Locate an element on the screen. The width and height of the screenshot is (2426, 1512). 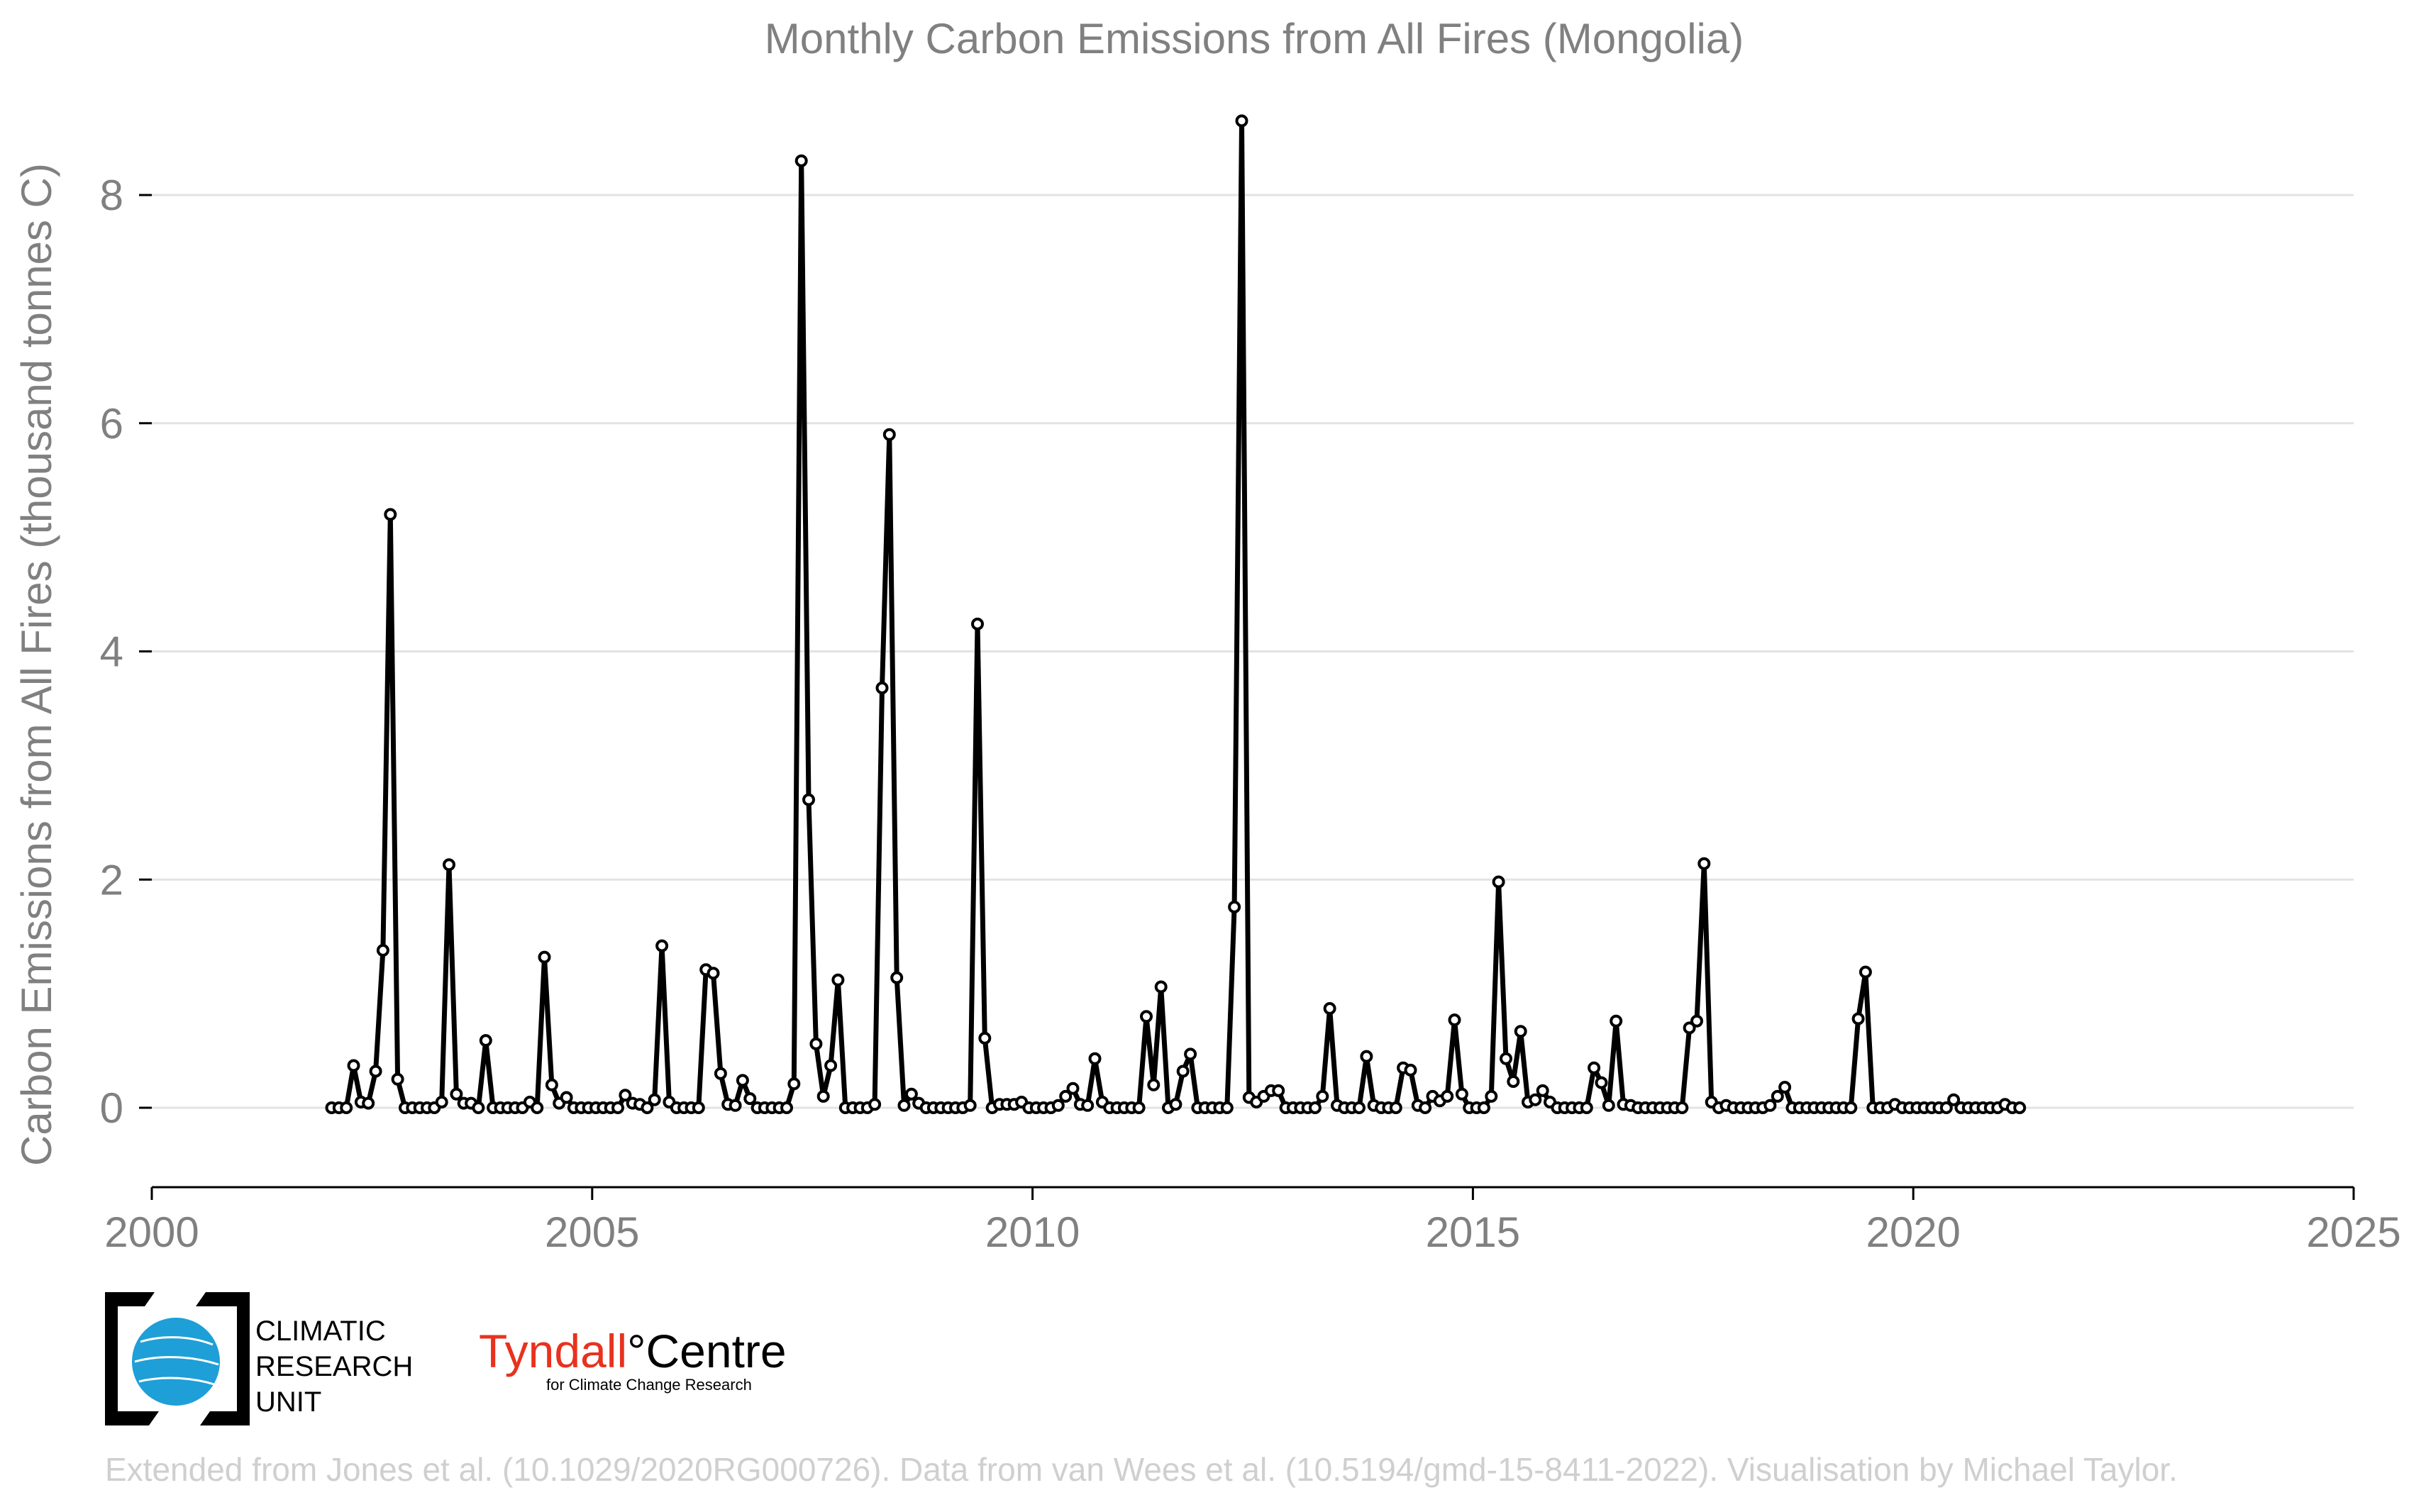
tyndall-logo: Tyndall°Centre is located at coordinates (633, 1351).